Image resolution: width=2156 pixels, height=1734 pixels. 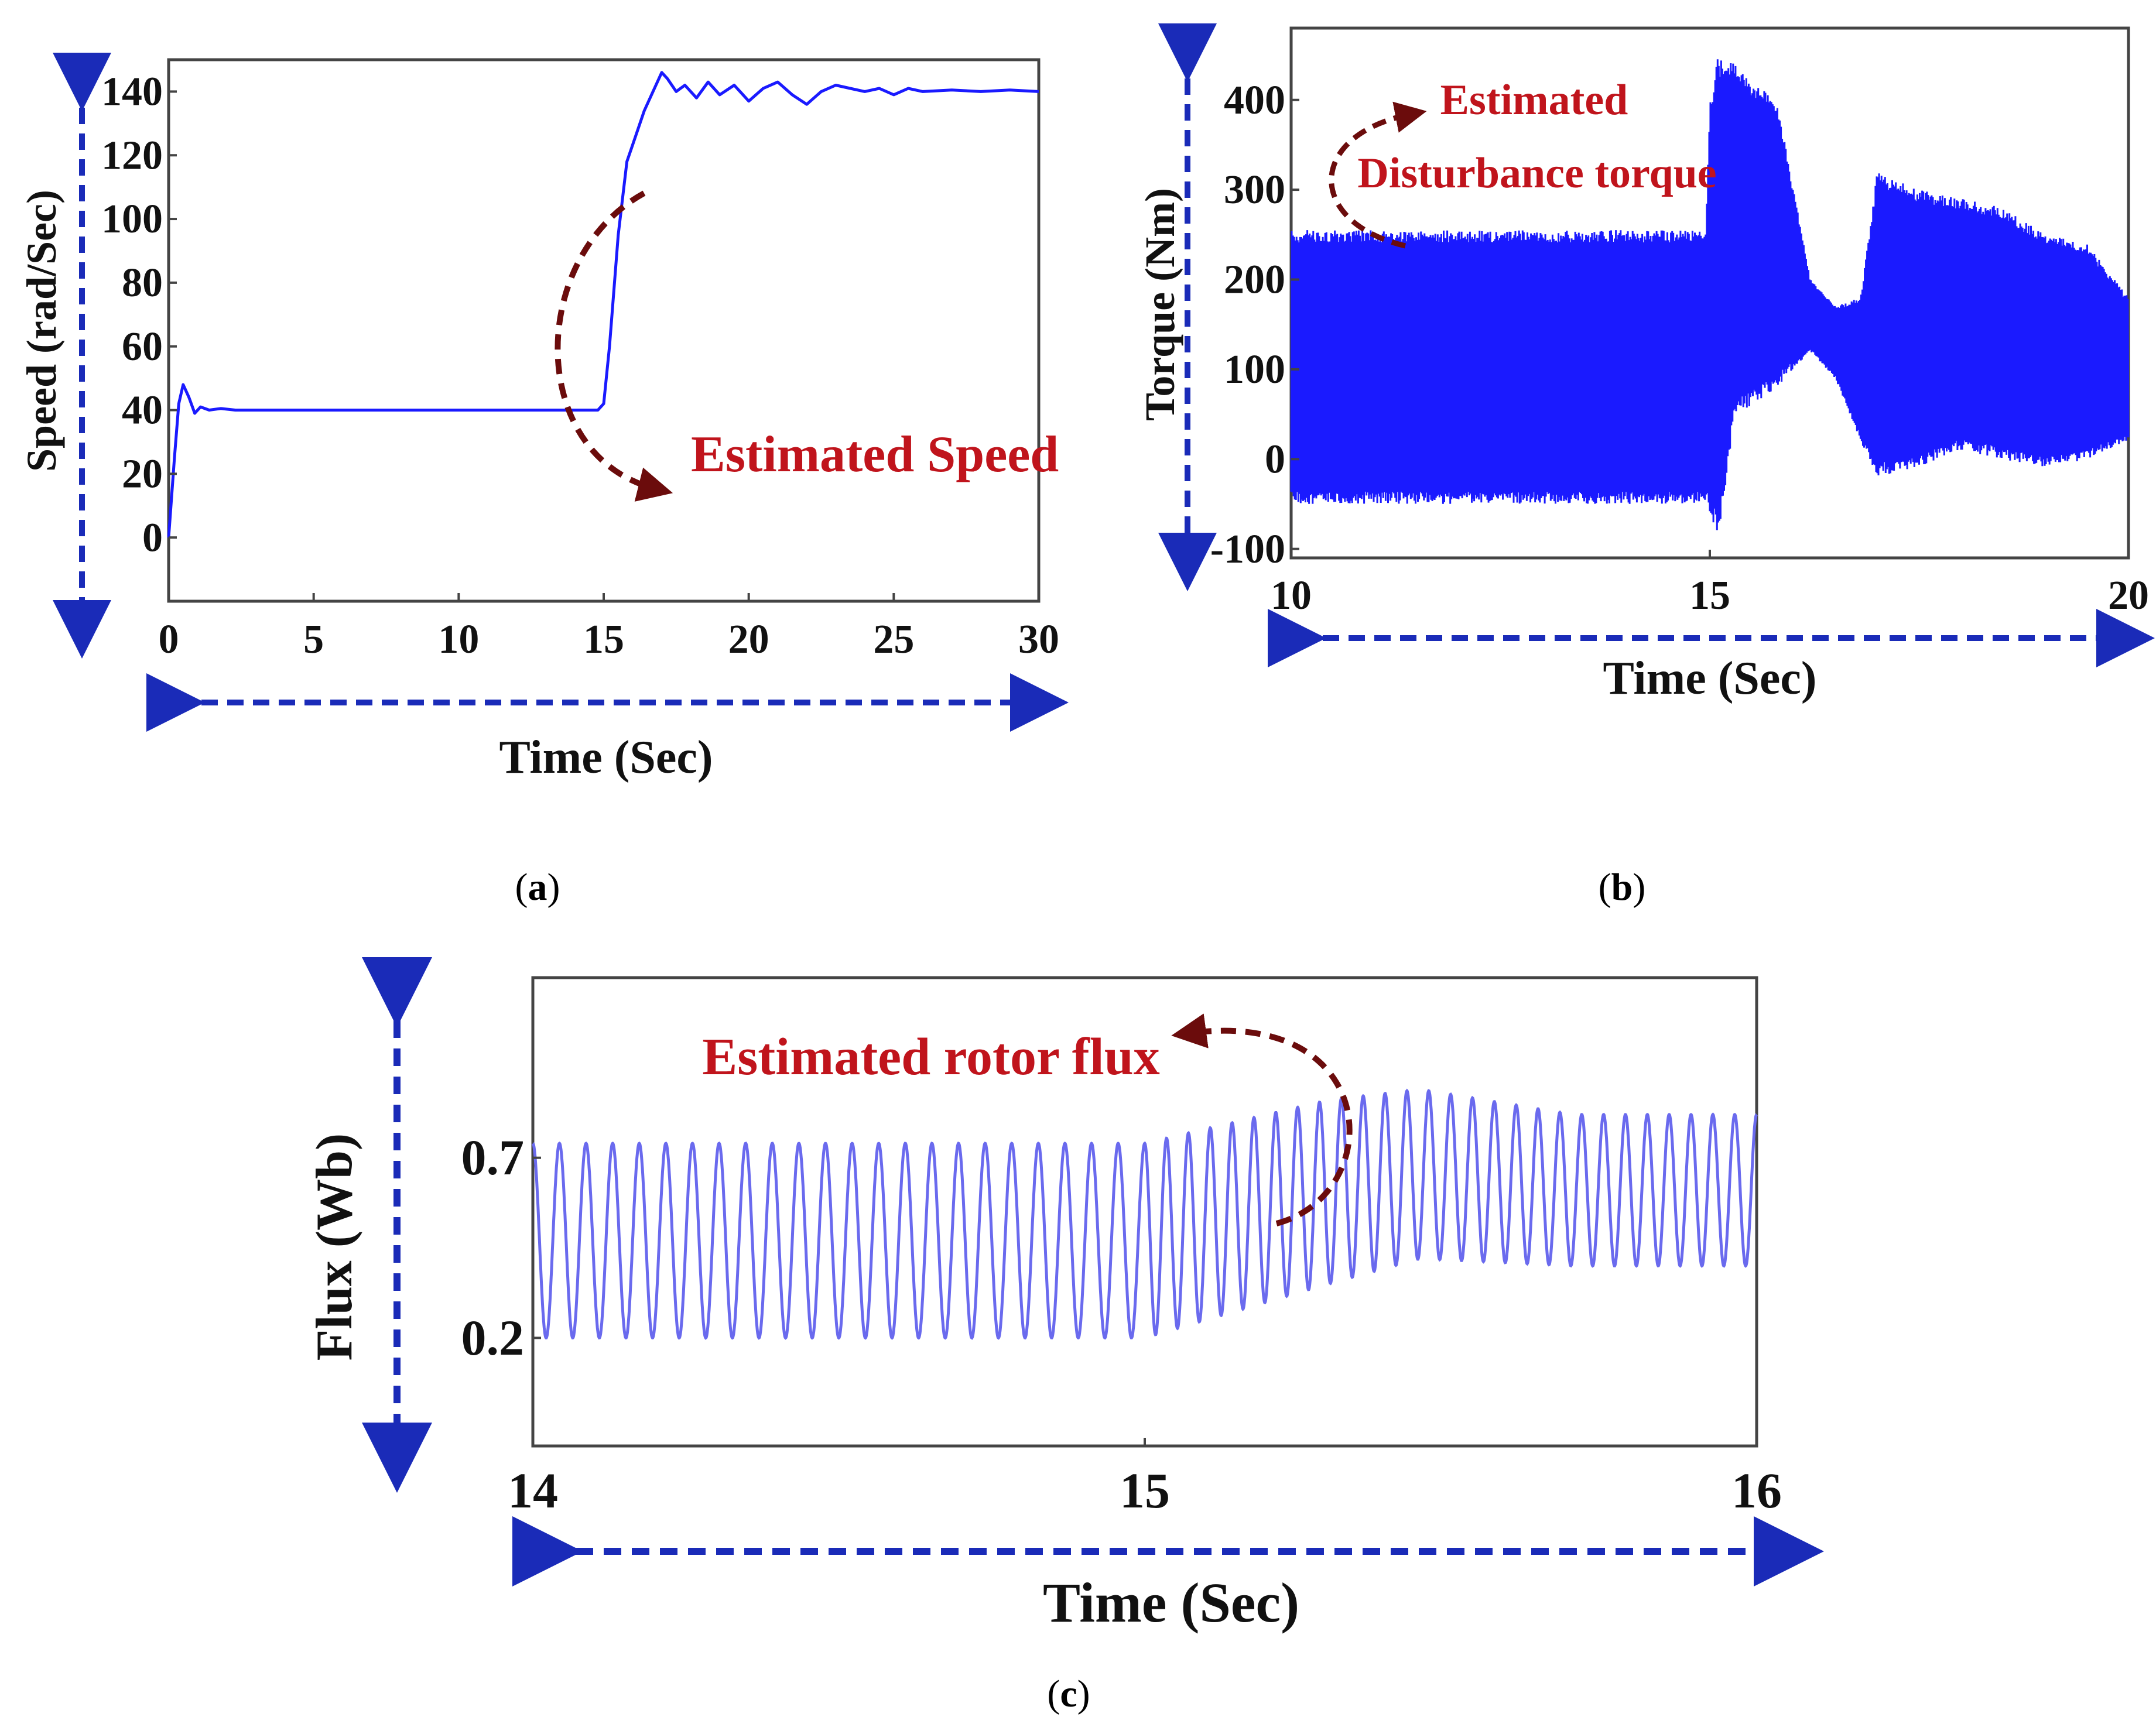 I want to click on panel-a-x-tick-label: 10, so click(x=458, y=639).